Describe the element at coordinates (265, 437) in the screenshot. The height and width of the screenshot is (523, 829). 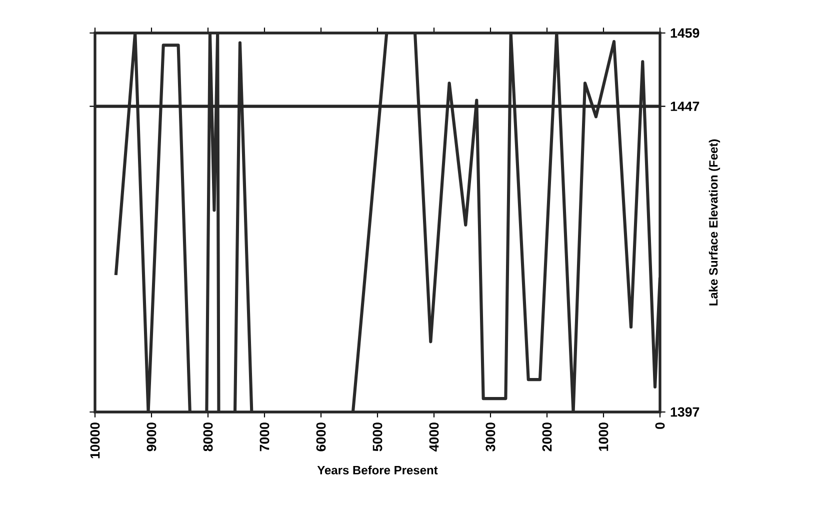
I see `x-tick-label: 7000` at that location.